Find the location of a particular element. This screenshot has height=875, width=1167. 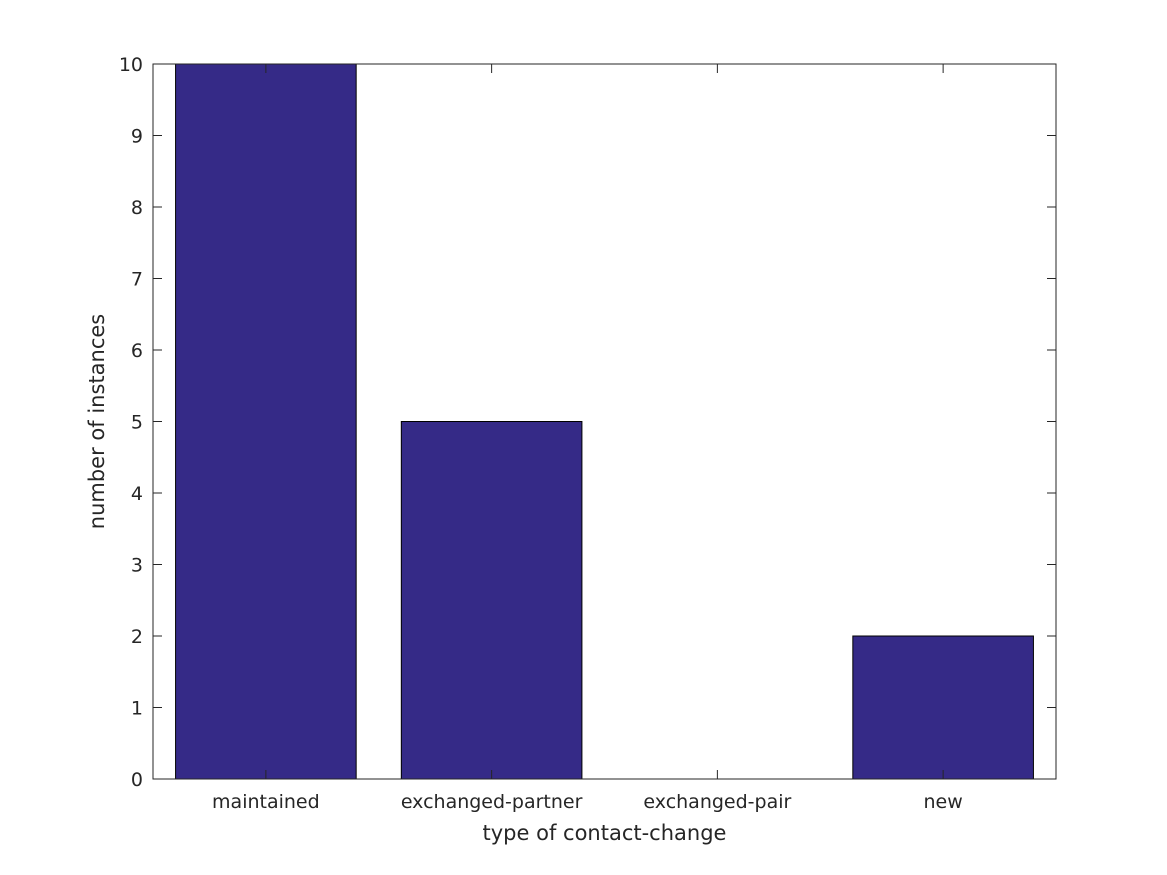

y-tick-label: 0 is located at coordinates (137, 780).